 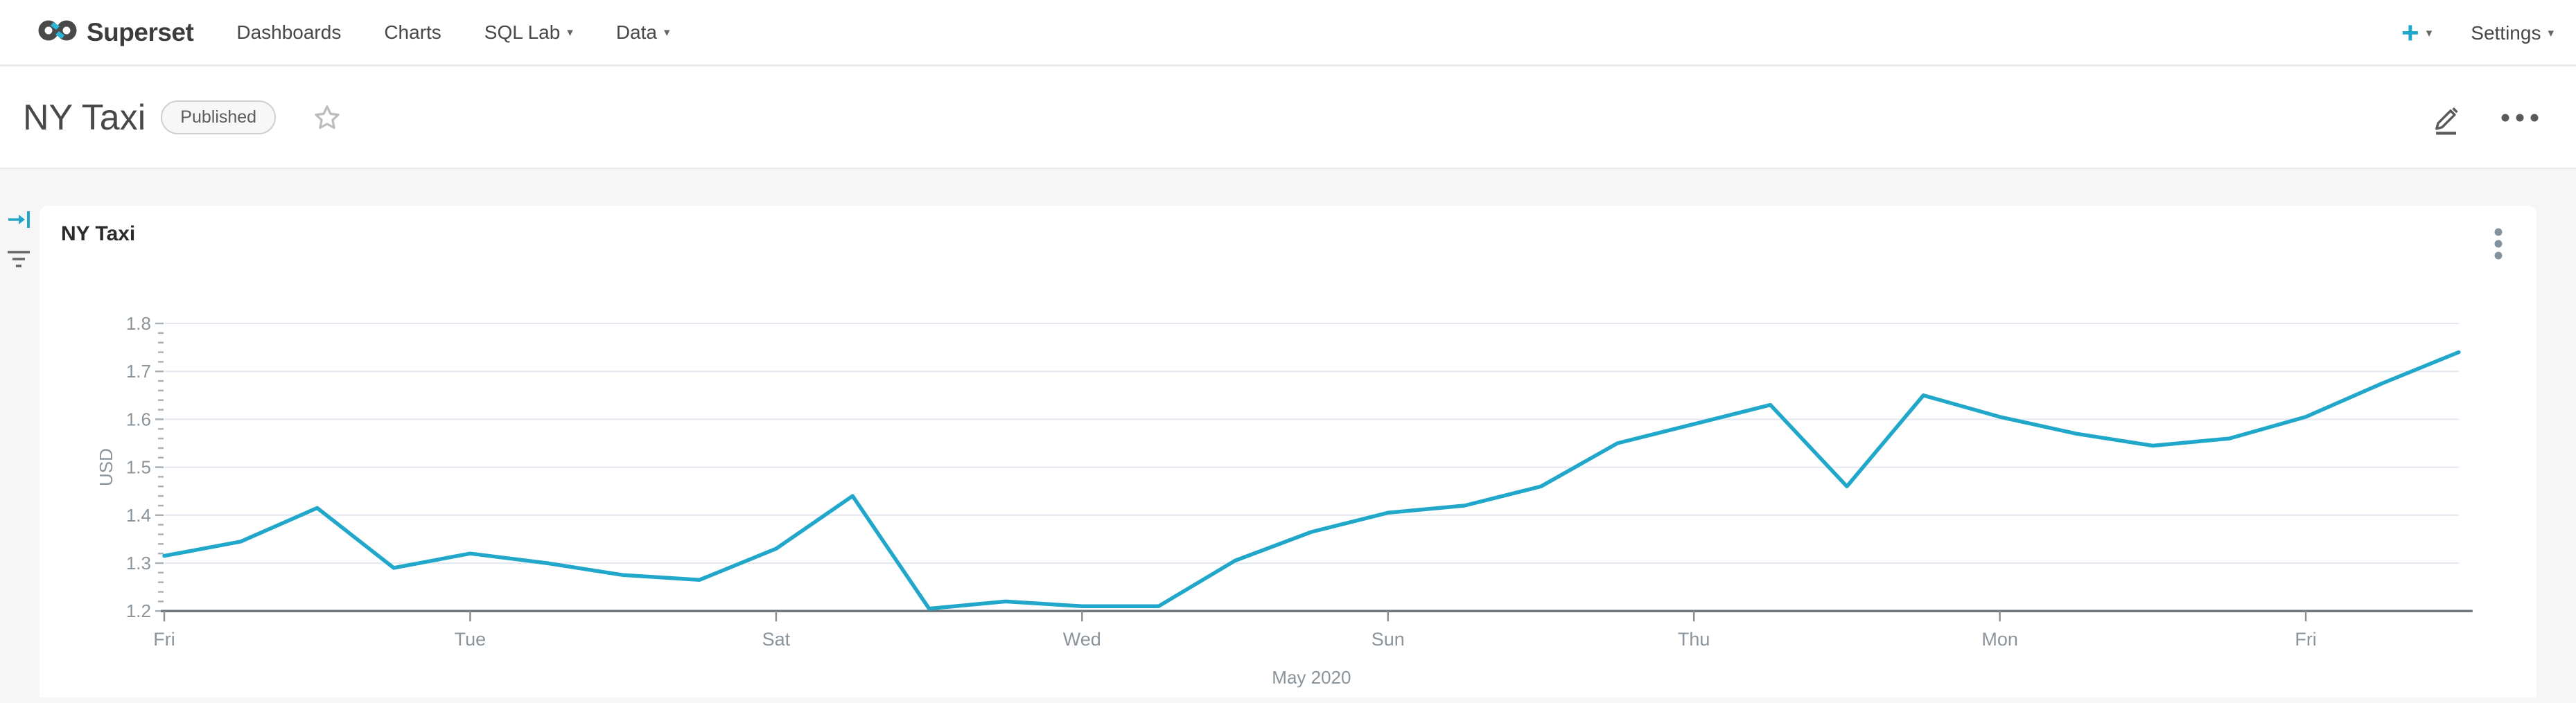 I want to click on superset-logo: Superset, so click(x=116, y=32).